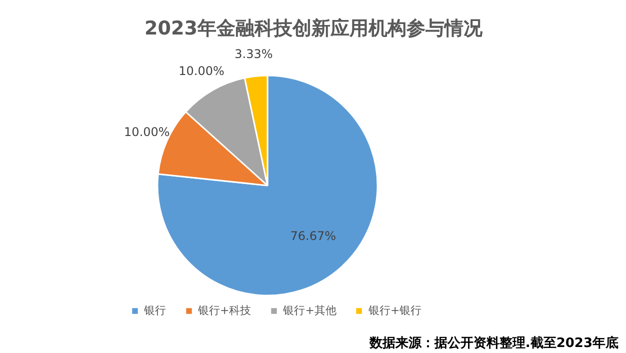 The height and width of the screenshot is (353, 626). I want to click on data-label: 76.67%, so click(313, 236).